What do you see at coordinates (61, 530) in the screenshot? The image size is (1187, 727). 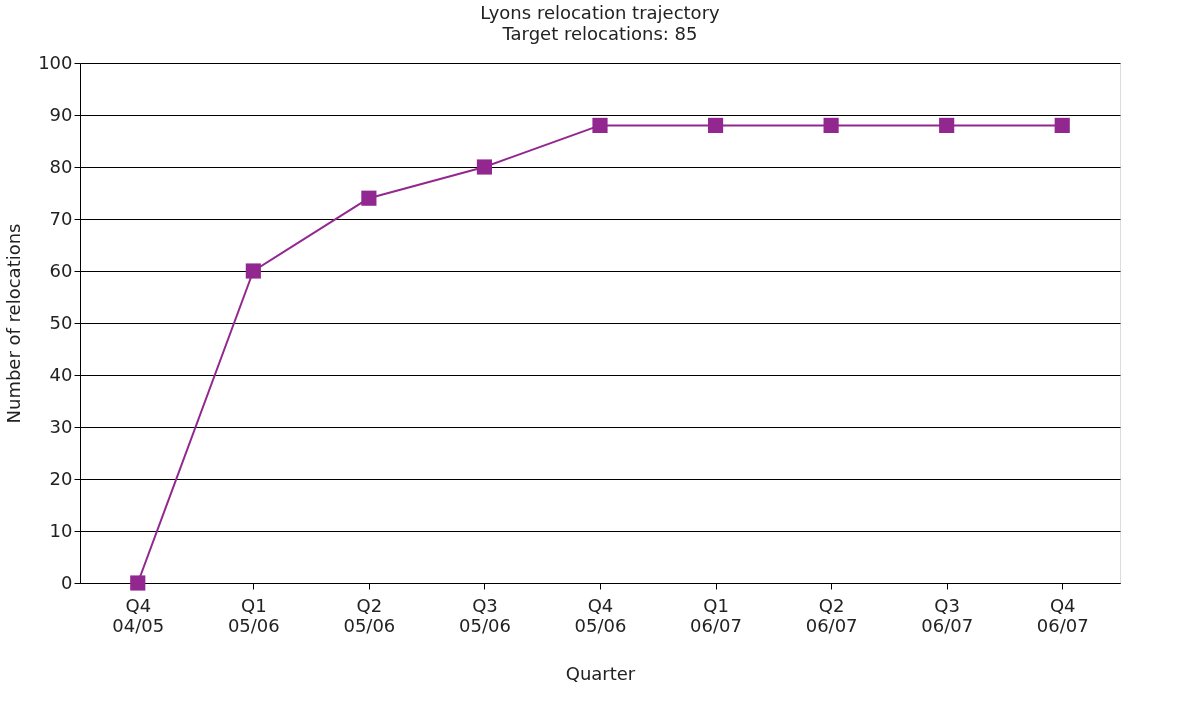 I see `y-tick-label: 10` at bounding box center [61, 530].